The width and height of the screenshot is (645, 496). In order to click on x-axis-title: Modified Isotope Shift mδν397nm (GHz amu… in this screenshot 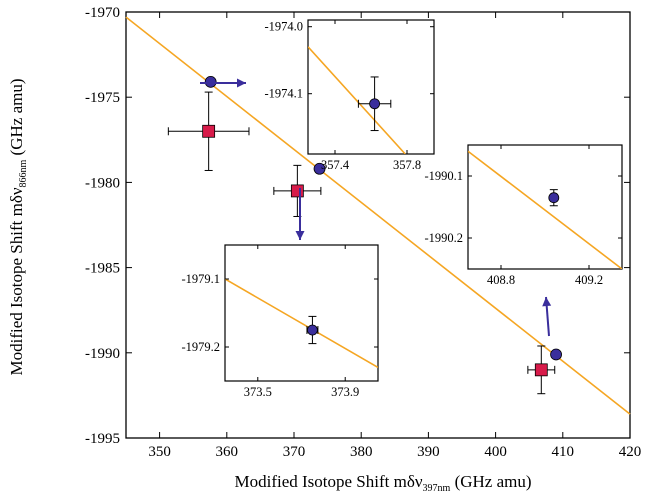, I will do `click(382, 483)`.